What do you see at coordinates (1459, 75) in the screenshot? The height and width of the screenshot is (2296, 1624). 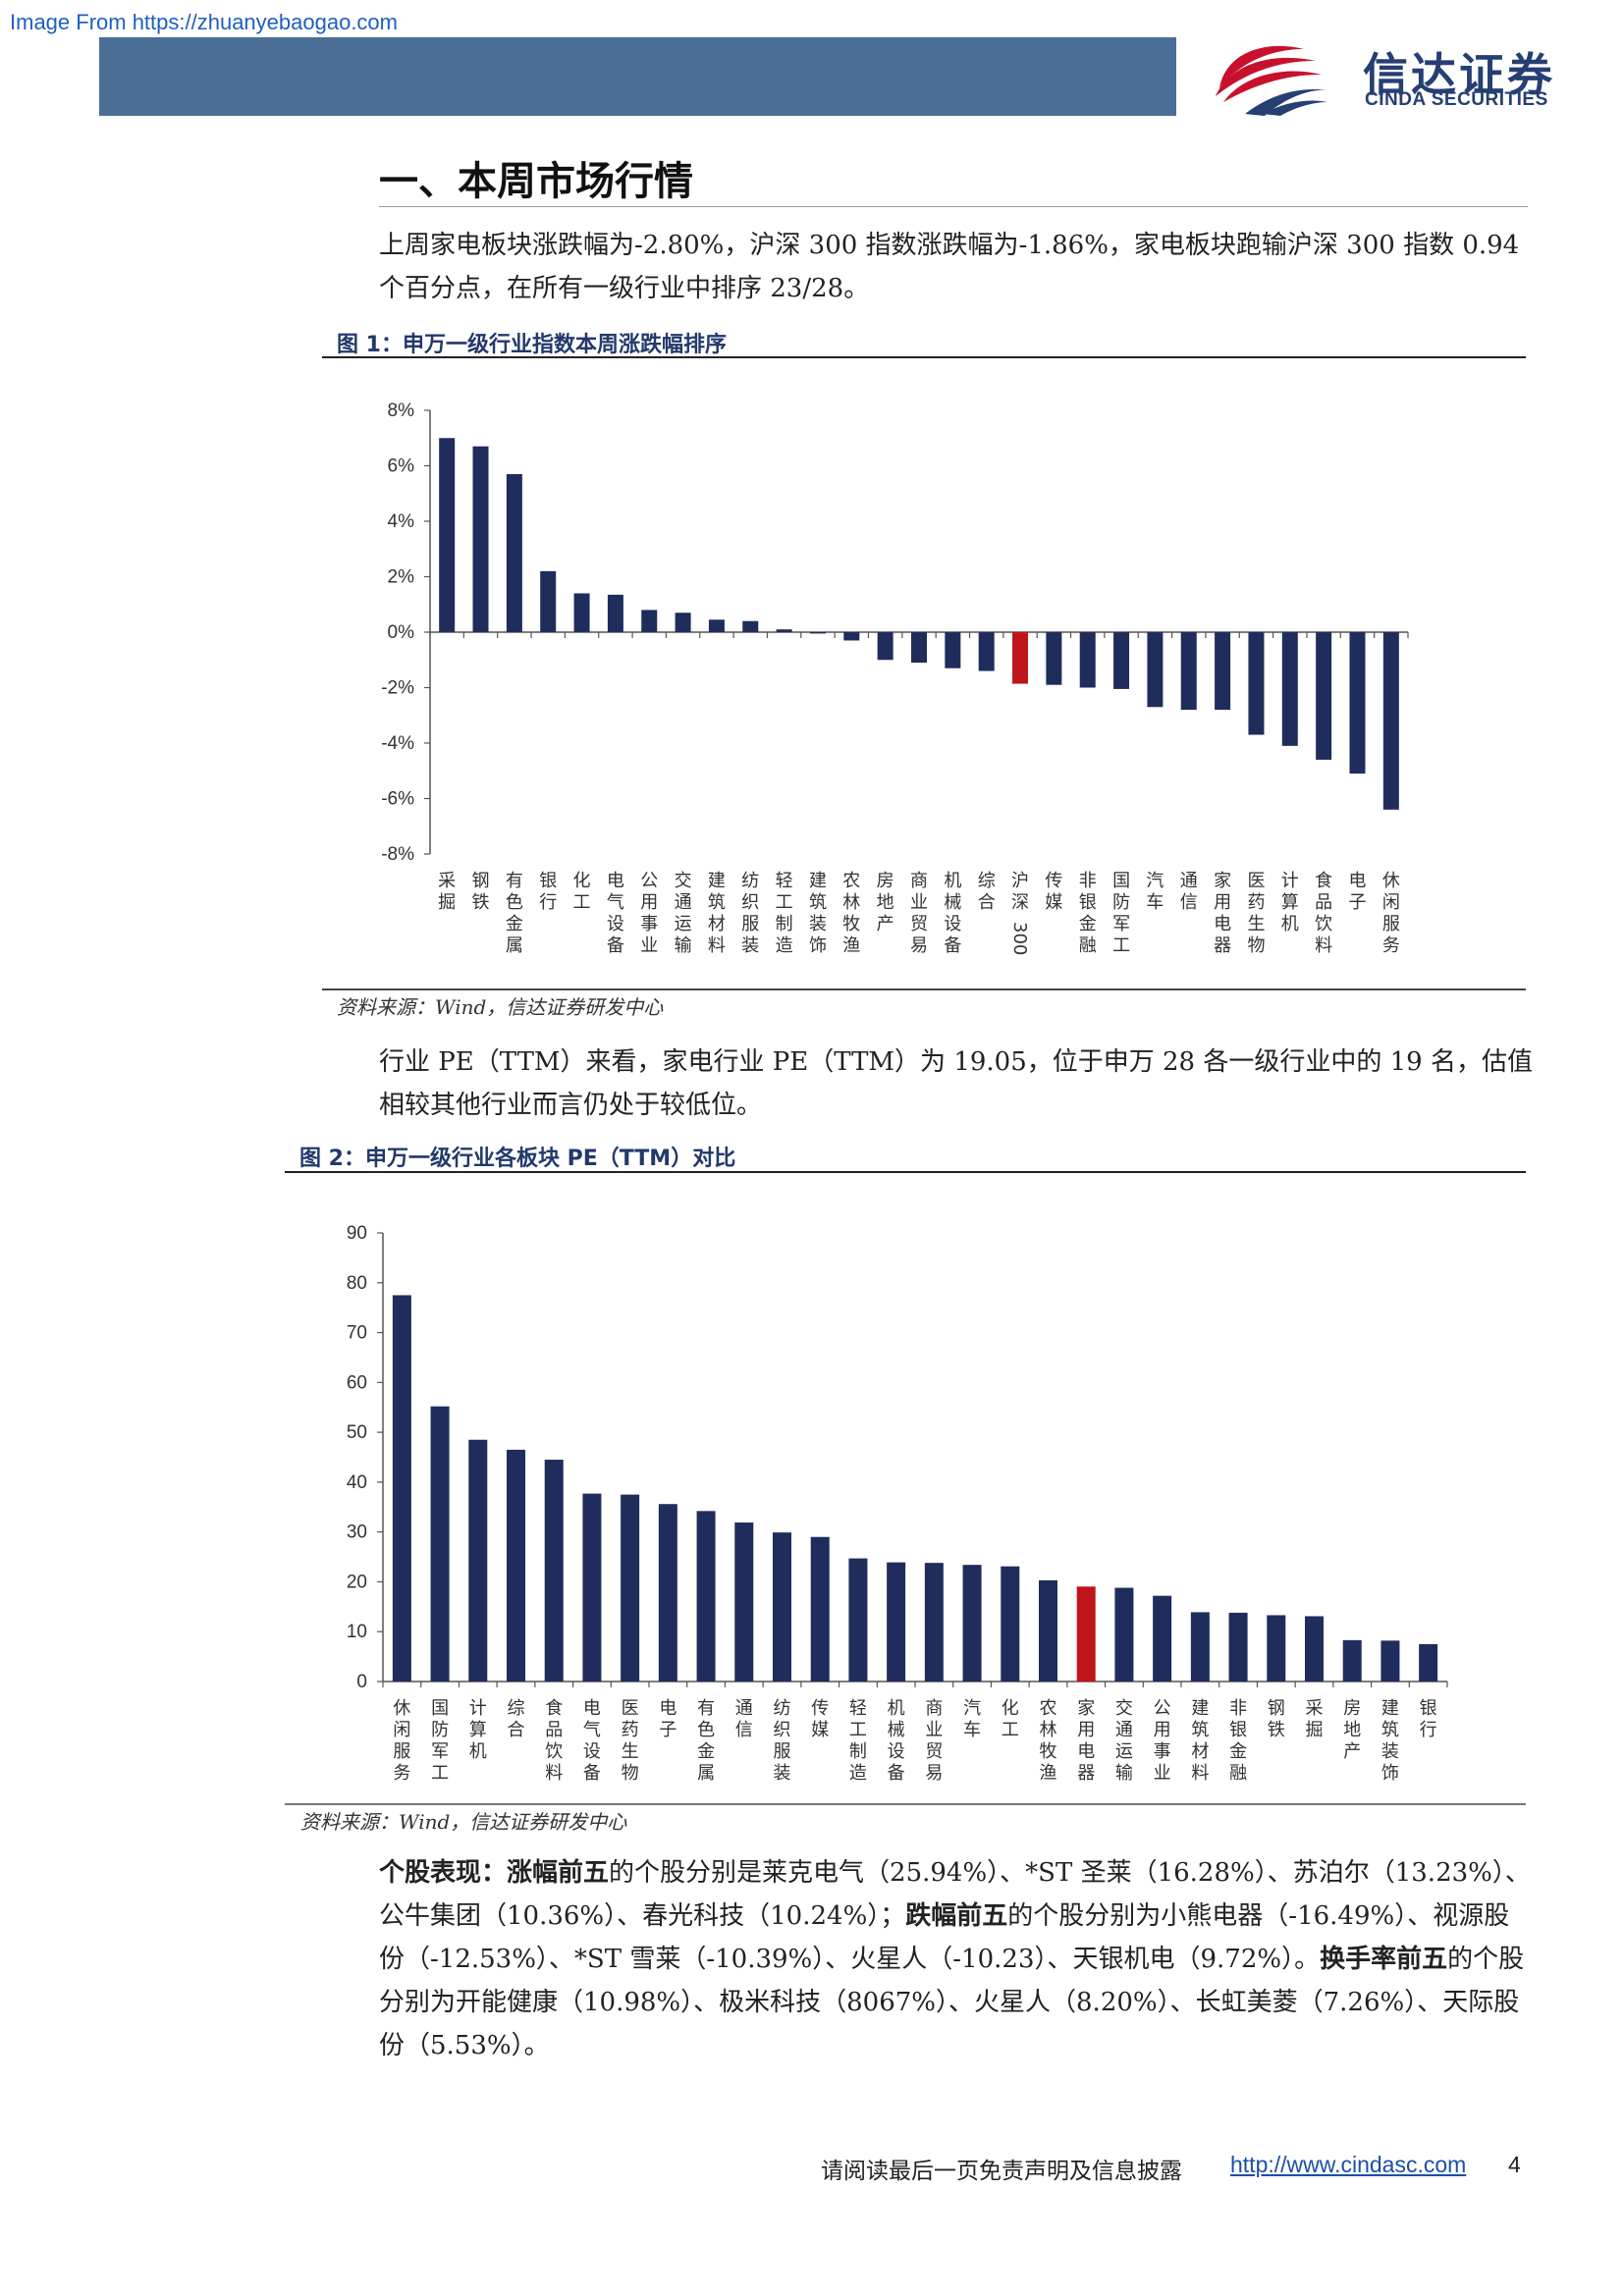 I see `logo-chinese-name: 信达证券` at bounding box center [1459, 75].